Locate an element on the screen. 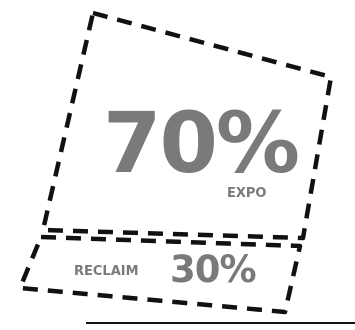  secondary-segment-label: RECLAIM is located at coordinates (106, 271).